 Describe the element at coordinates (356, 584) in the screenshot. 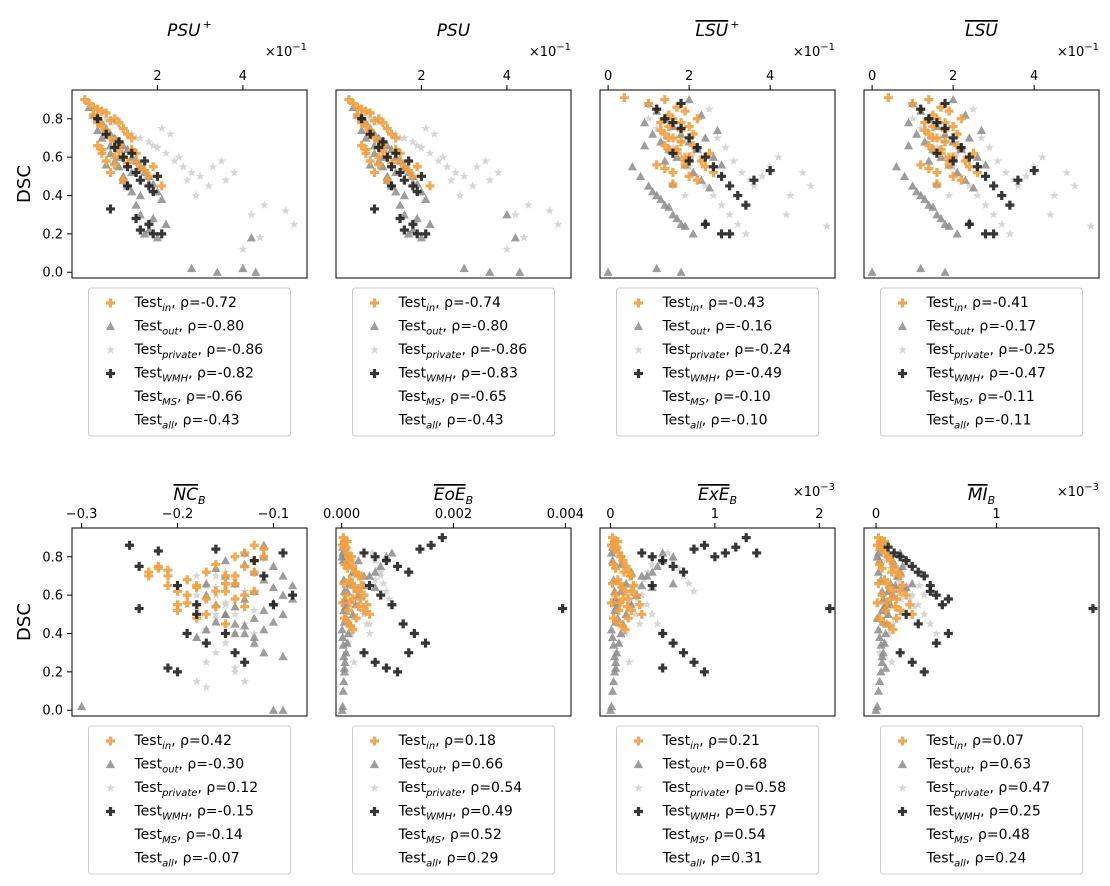

I see `series-in` at that location.